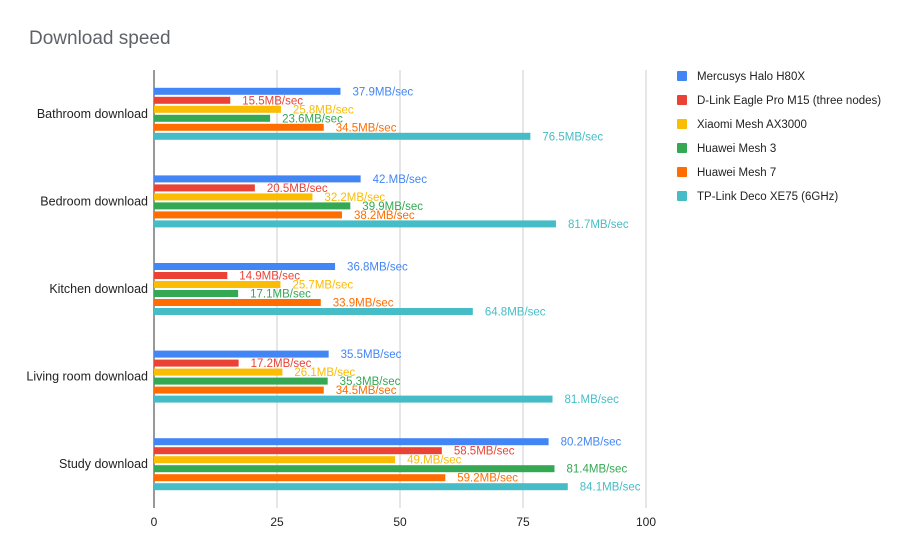 This screenshot has width=921, height=557. I want to click on category-label: Bedroom download, so click(94, 201).